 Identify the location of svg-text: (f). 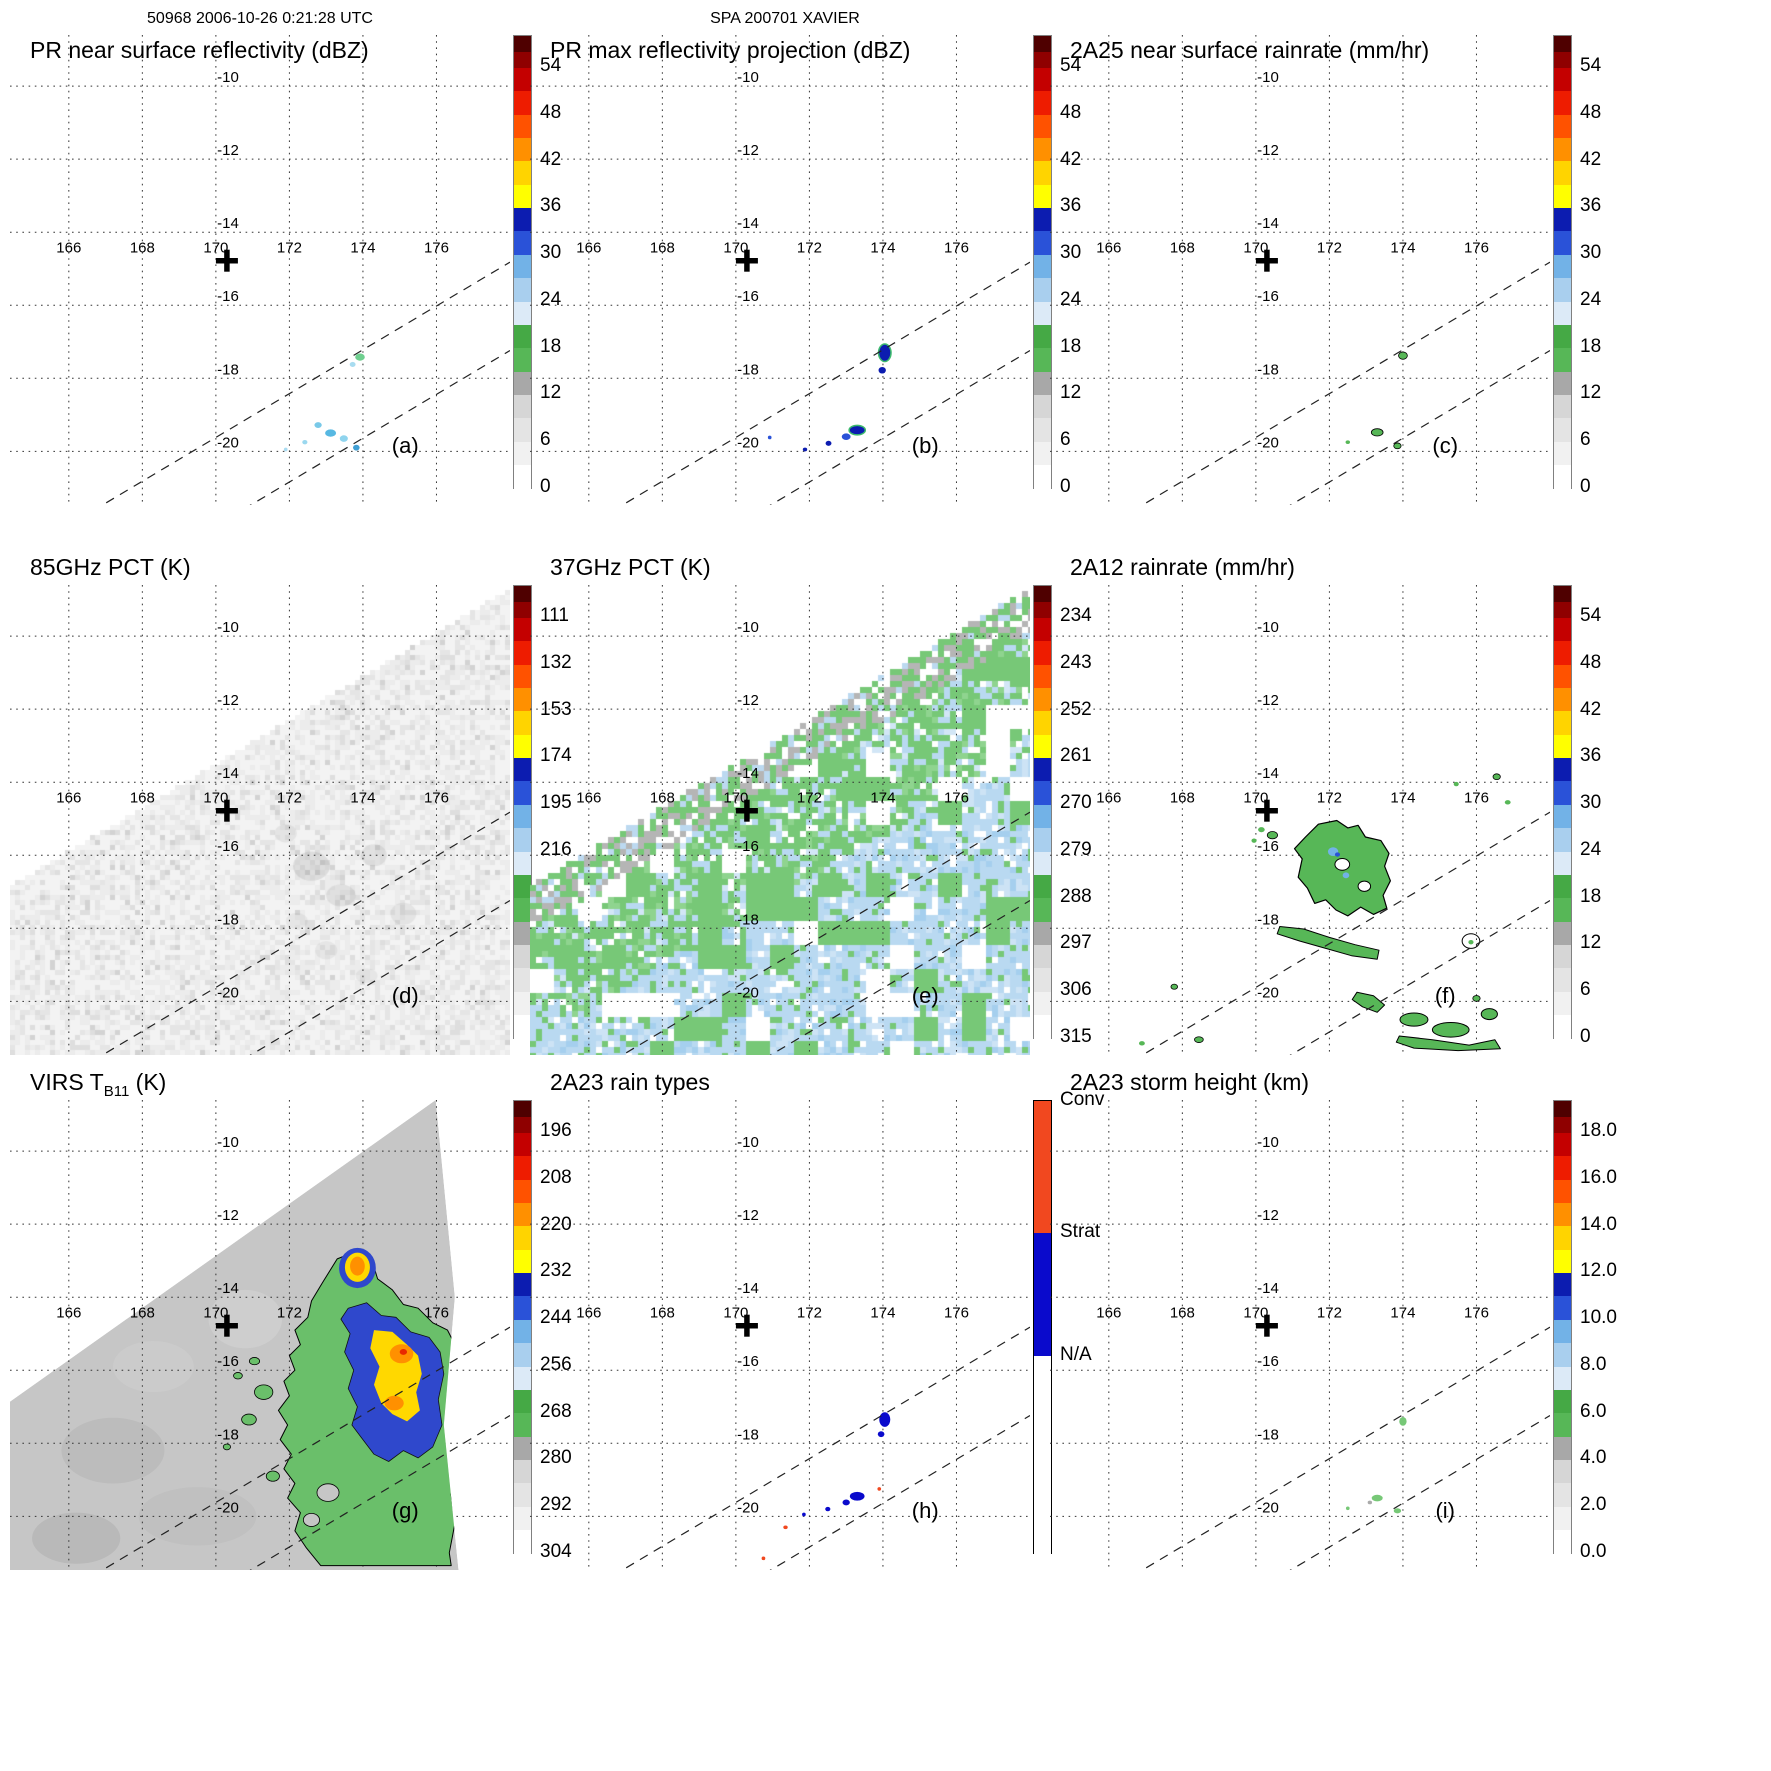
(1445, 995).